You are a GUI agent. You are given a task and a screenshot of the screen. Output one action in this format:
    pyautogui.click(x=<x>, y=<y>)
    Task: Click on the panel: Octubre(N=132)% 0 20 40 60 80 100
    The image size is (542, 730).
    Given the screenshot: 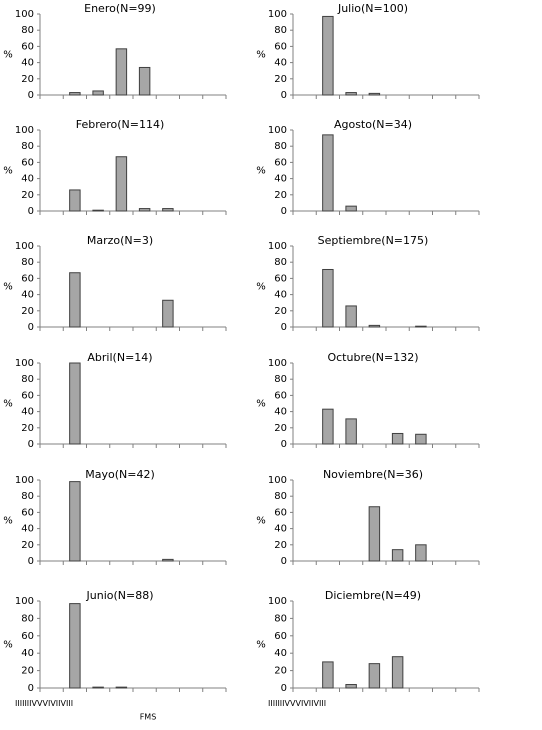 What is the action you would take?
    pyautogui.click(x=368, y=400)
    